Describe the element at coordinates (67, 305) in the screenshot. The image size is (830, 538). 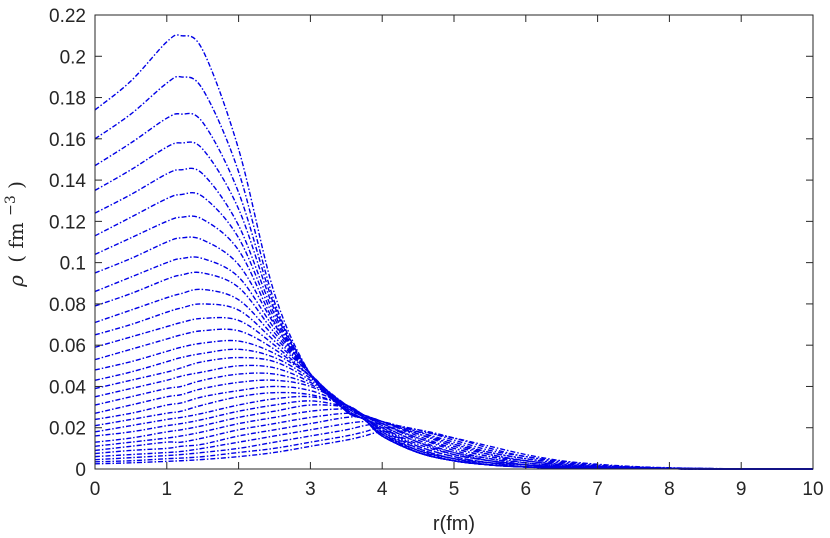
I see `y-tick-label: 0.08` at that location.